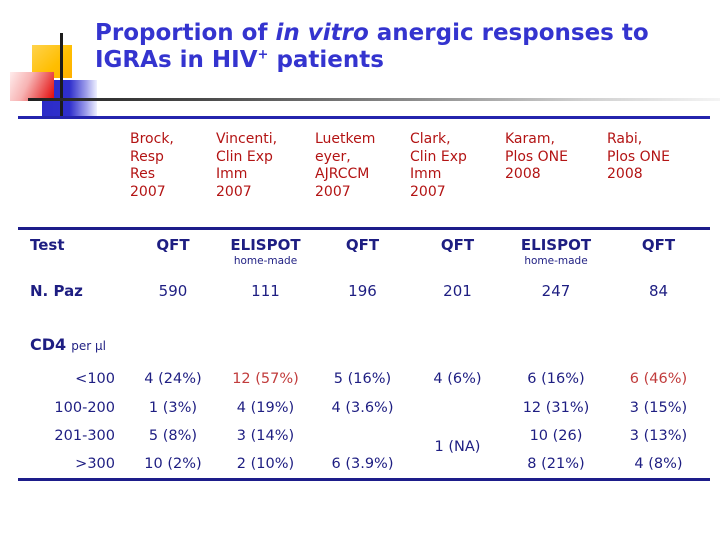 The image size is (720, 540). What do you see at coordinates (95, 379) in the screenshot?
I see `cd4-range-label: <100` at bounding box center [95, 379].